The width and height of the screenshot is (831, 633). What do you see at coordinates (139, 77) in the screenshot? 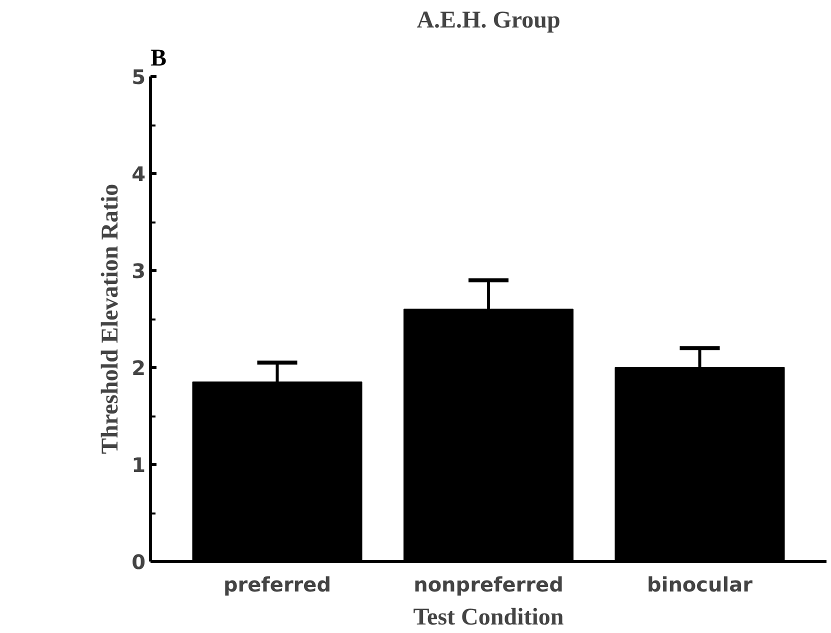
I see `y-tick-label: 5` at bounding box center [139, 77].